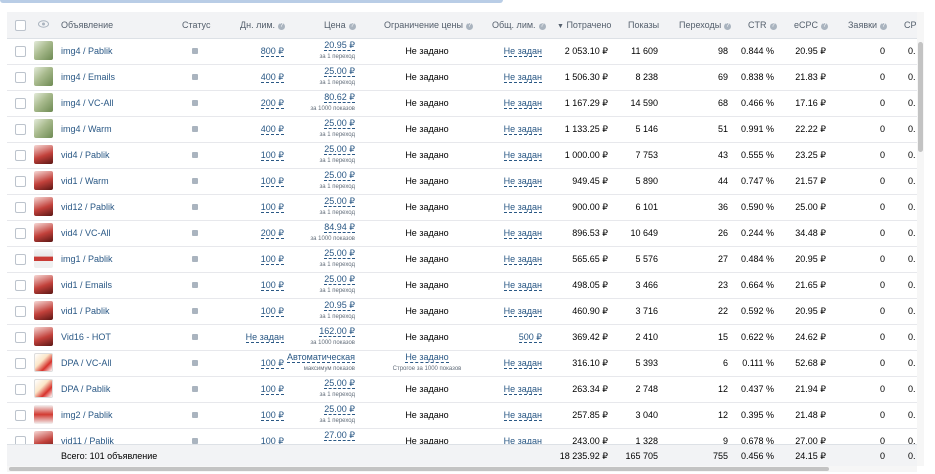 The image size is (935, 474). What do you see at coordinates (272, 51) in the screenshot?
I see `day-limit-value: 800 ₽` at bounding box center [272, 51].